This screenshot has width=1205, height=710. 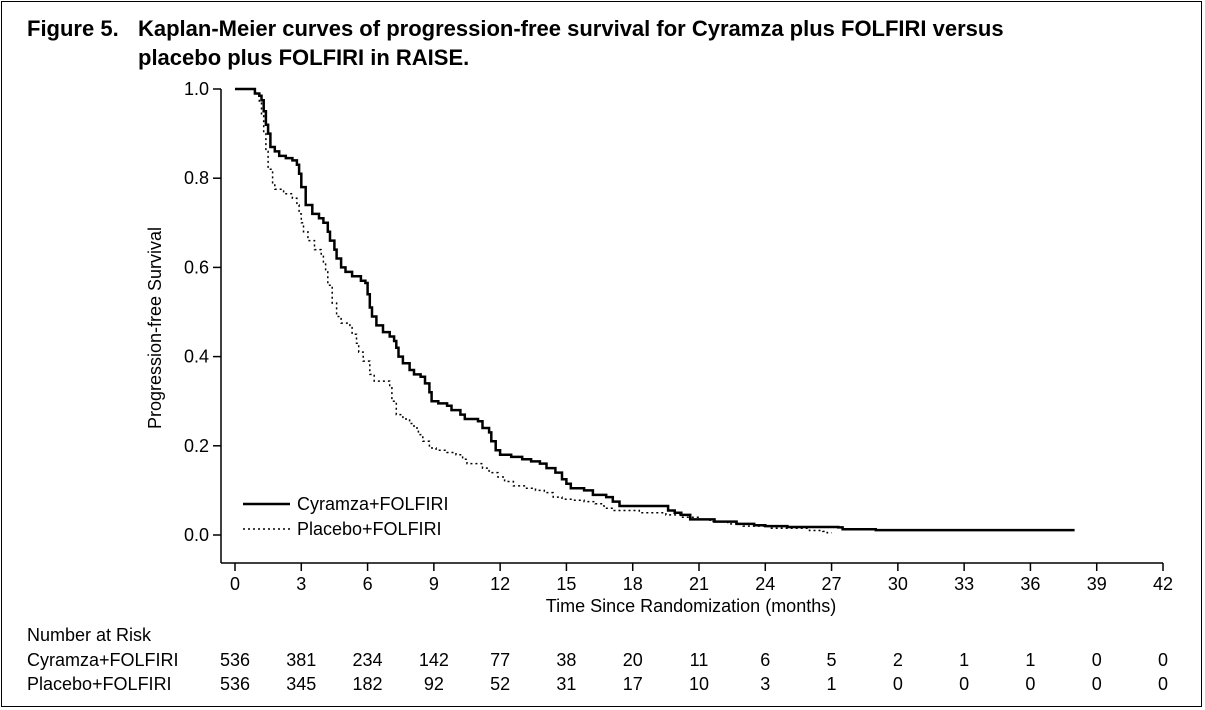 I want to click on figure-number: Figure 5., so click(x=73, y=28).